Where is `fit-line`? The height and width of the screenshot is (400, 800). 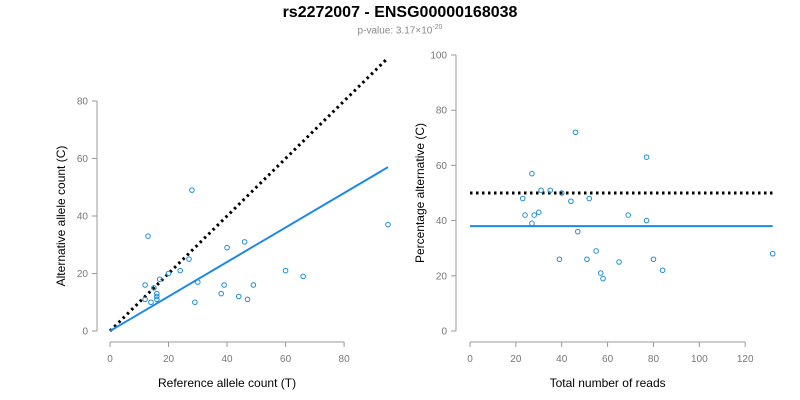 fit-line is located at coordinates (249, 249).